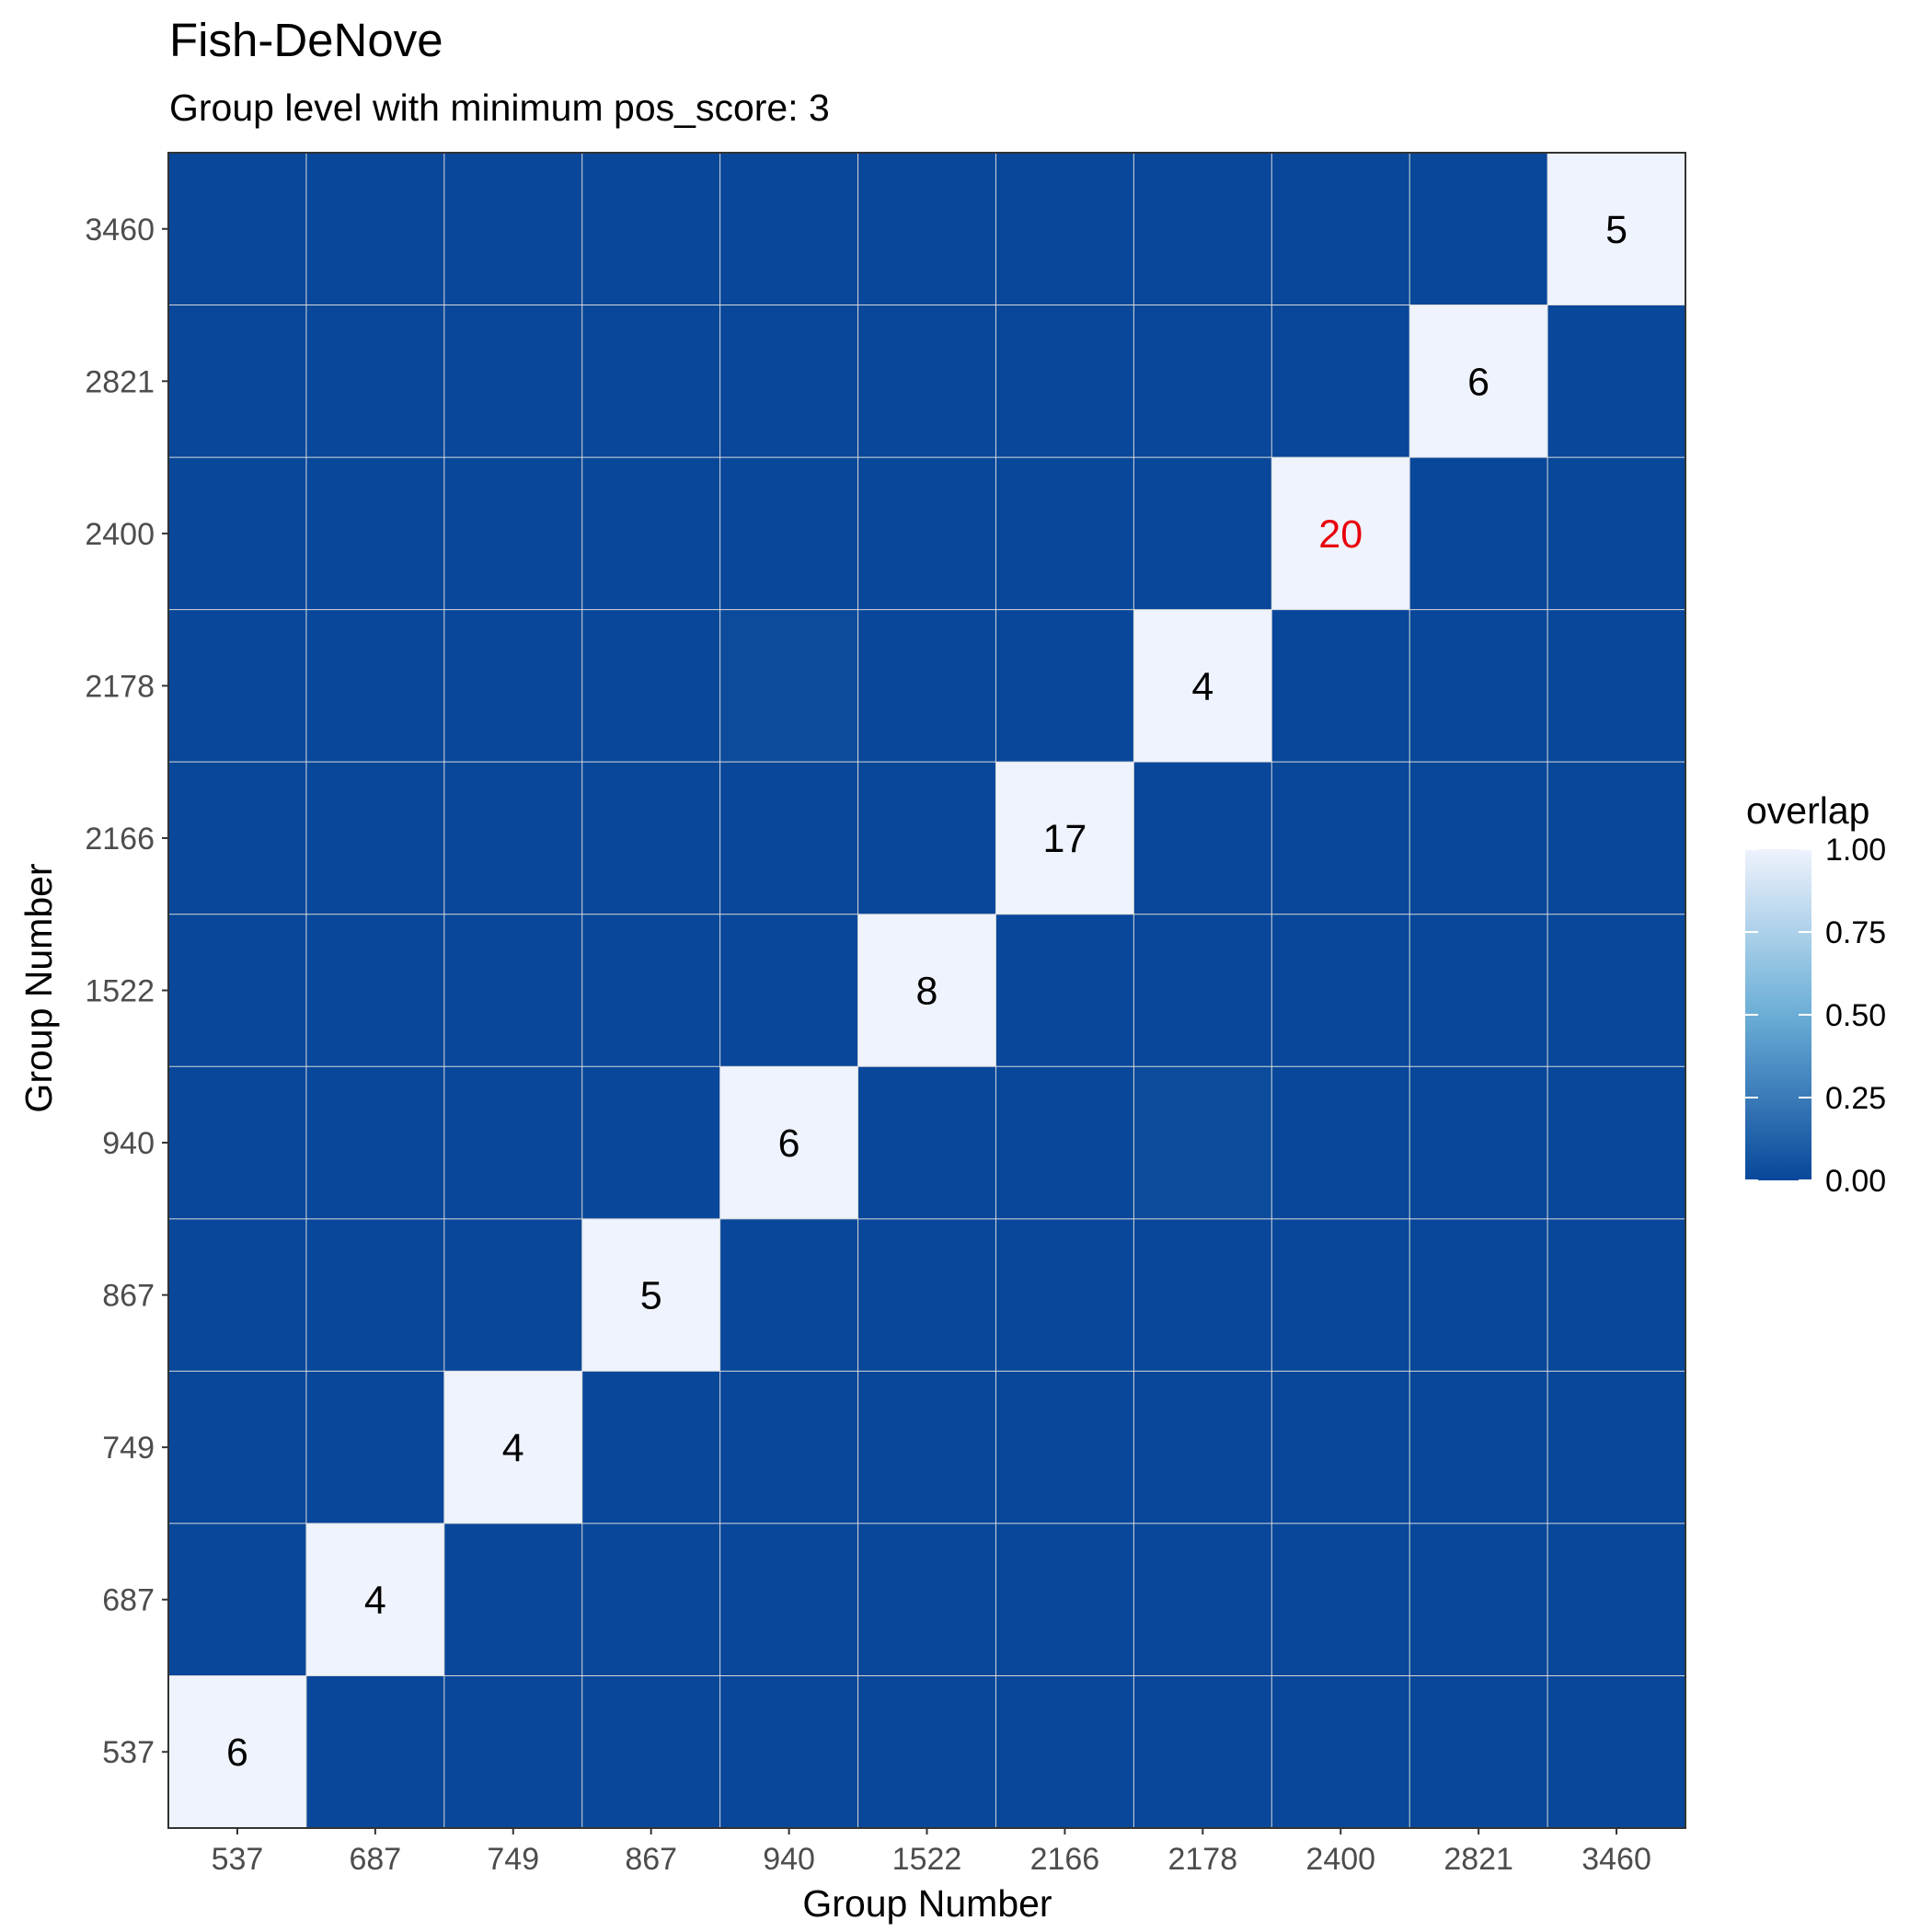 The width and height of the screenshot is (1932, 1932). What do you see at coordinates (128, 1296) in the screenshot?
I see `y-tick-label: 867` at bounding box center [128, 1296].